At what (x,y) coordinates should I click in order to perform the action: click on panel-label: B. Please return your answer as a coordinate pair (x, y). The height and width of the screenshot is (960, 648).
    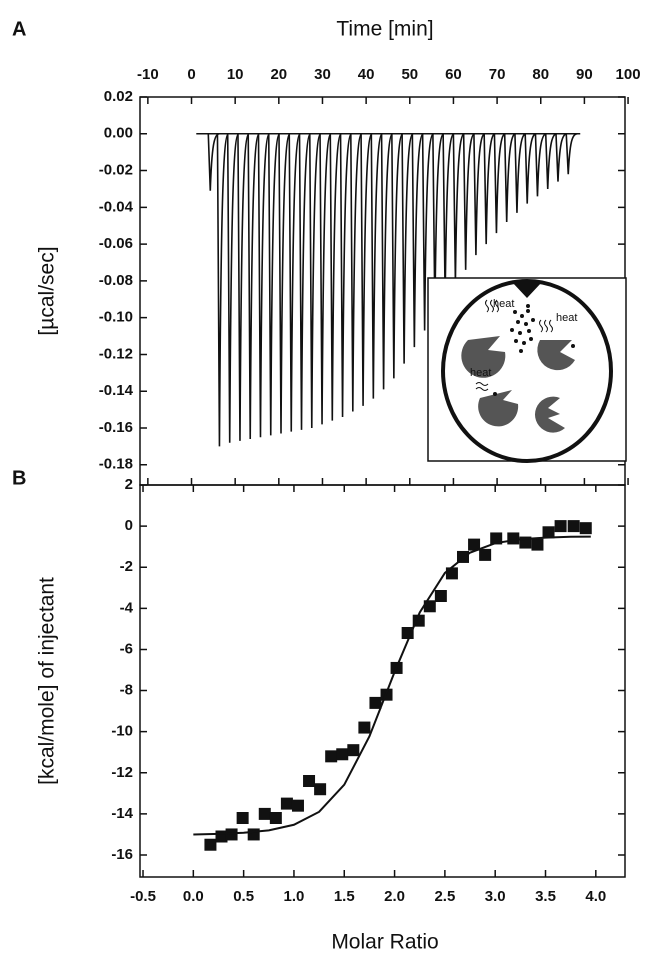
    Looking at the image, I should click on (19, 478).